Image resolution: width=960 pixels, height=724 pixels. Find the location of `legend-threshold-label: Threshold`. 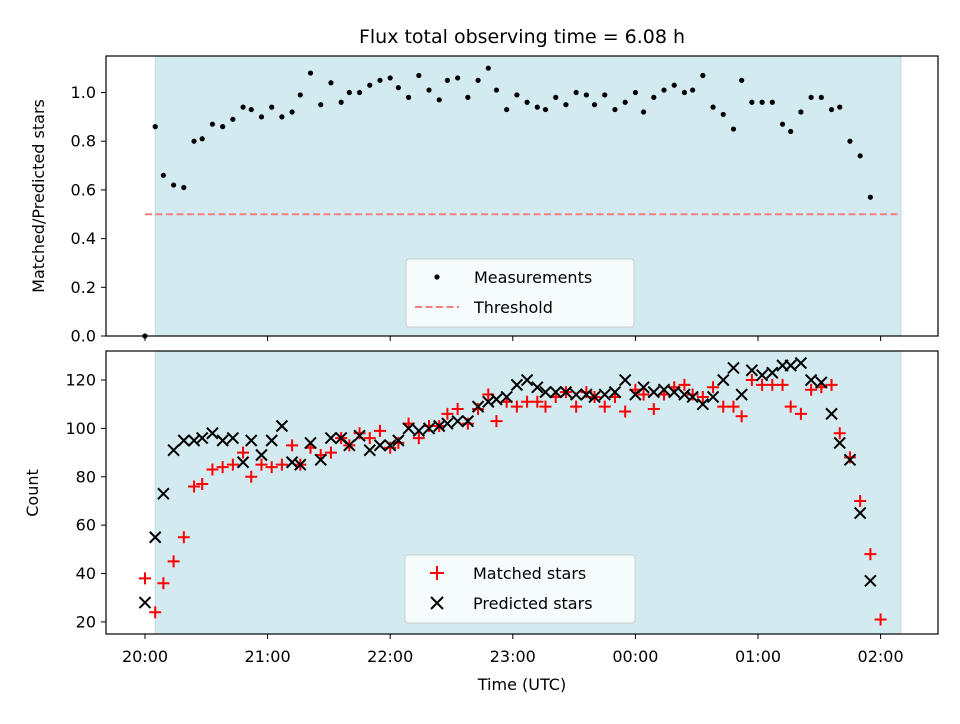

legend-threshold-label: Threshold is located at coordinates (513, 307).